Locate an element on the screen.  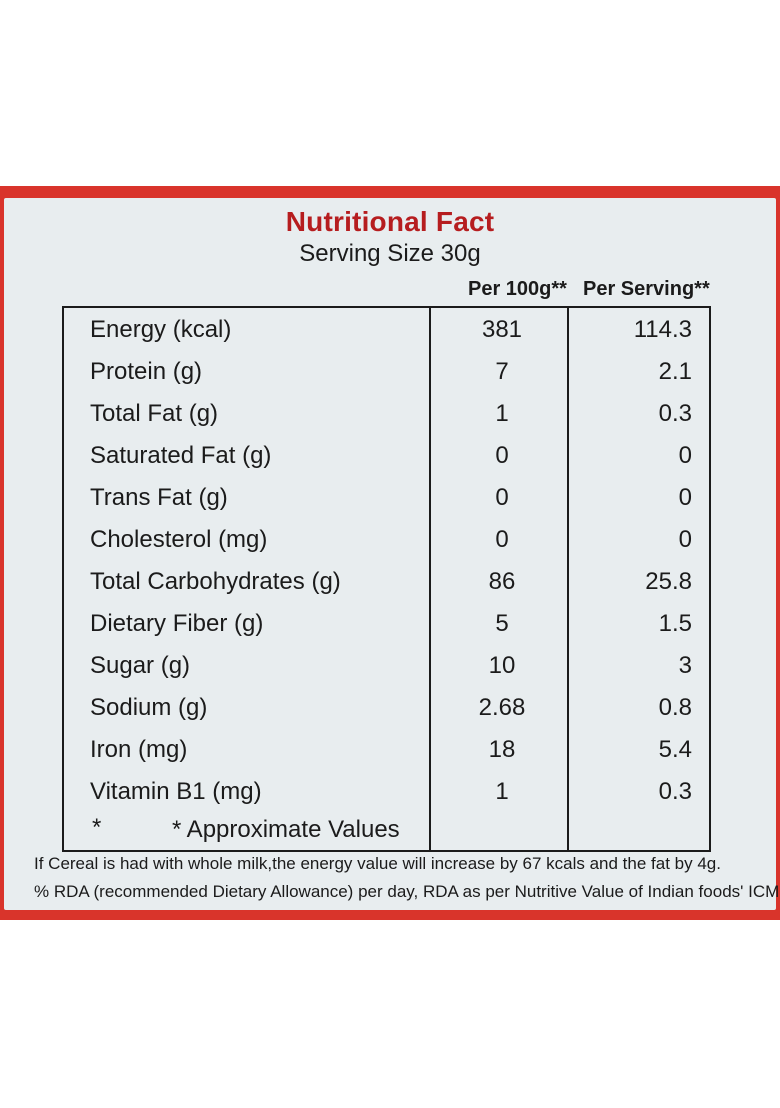
table-row: Vitamin B1 (mg) 1 0.3 is located at coordinates (386, 793).